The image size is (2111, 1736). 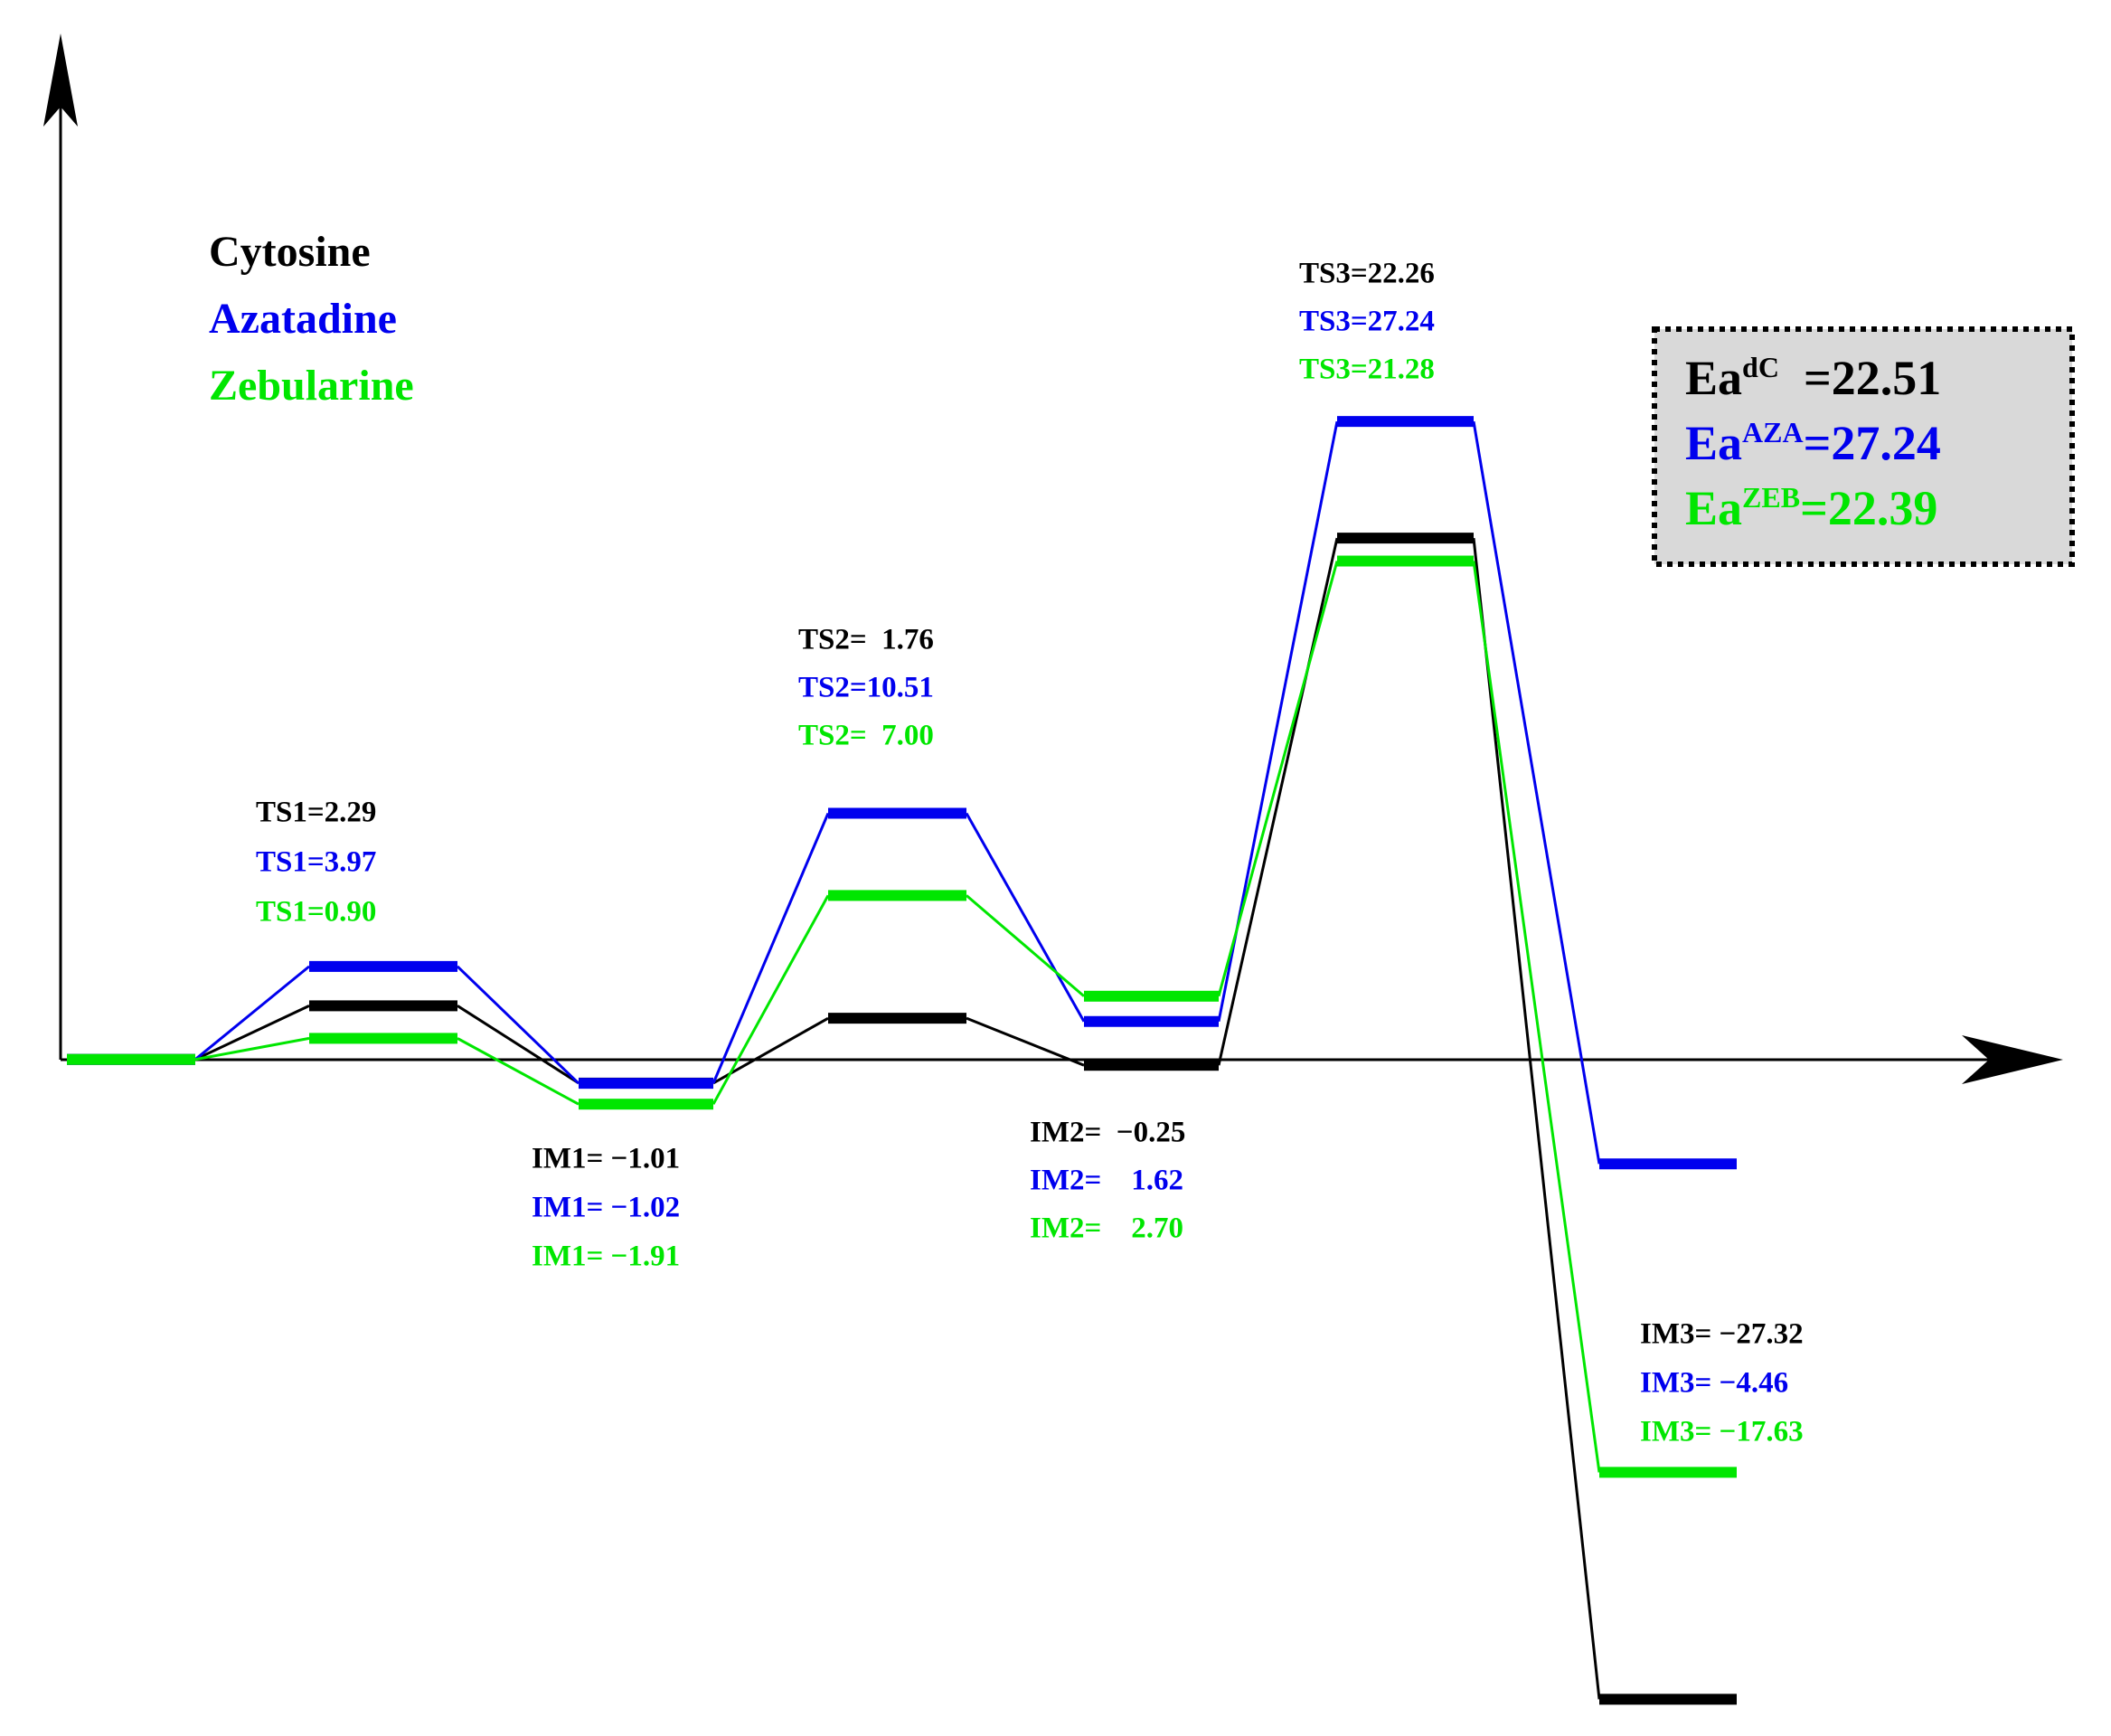 What do you see at coordinates (61, 80) in the screenshot?
I see `y-axis-arrow` at bounding box center [61, 80].